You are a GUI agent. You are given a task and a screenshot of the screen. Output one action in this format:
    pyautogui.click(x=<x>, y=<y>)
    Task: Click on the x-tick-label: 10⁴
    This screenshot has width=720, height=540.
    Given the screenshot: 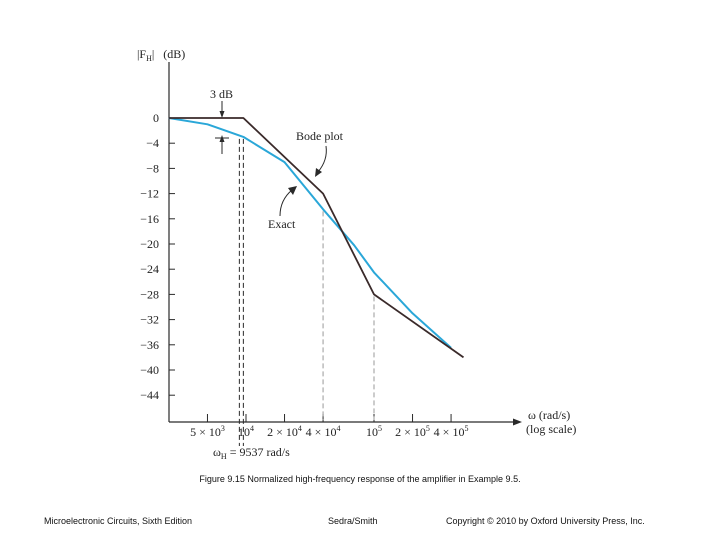 What is the action you would take?
    pyautogui.click(x=246, y=431)
    